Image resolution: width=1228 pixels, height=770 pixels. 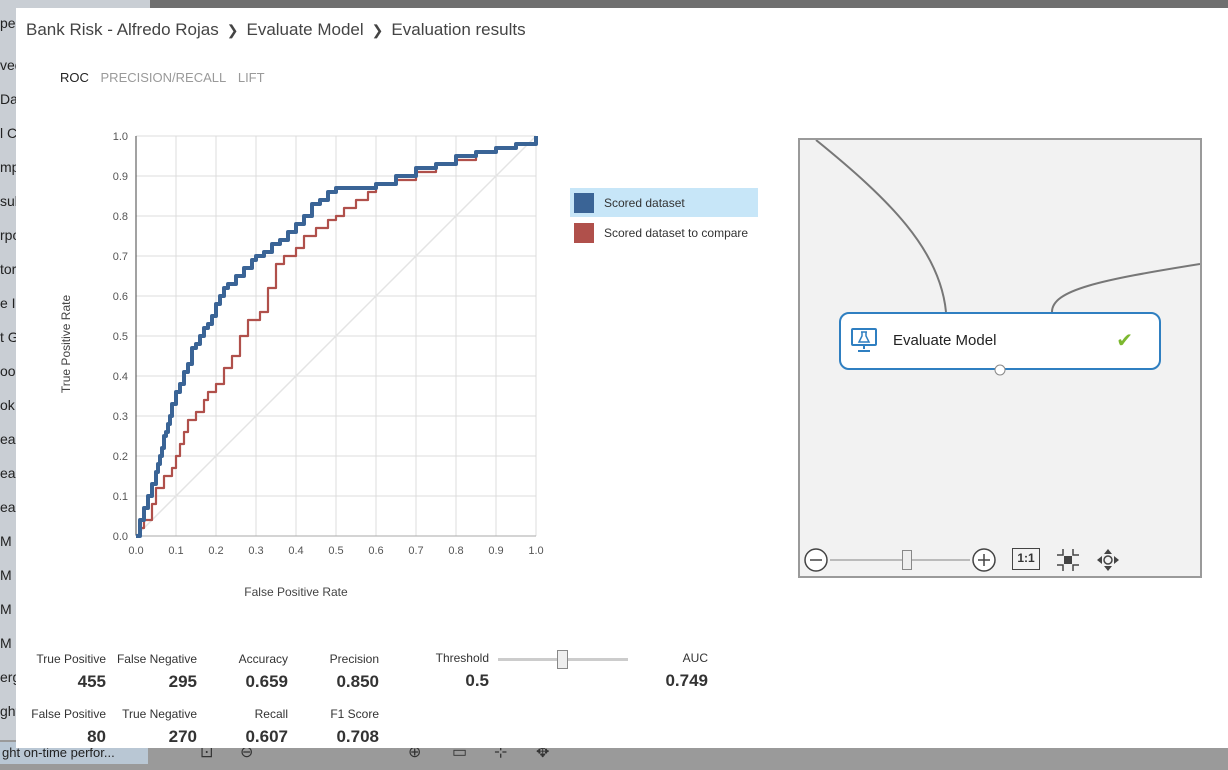 I want to click on tab-precision-recall: PRECISION/RECALL, so click(x=163, y=77).